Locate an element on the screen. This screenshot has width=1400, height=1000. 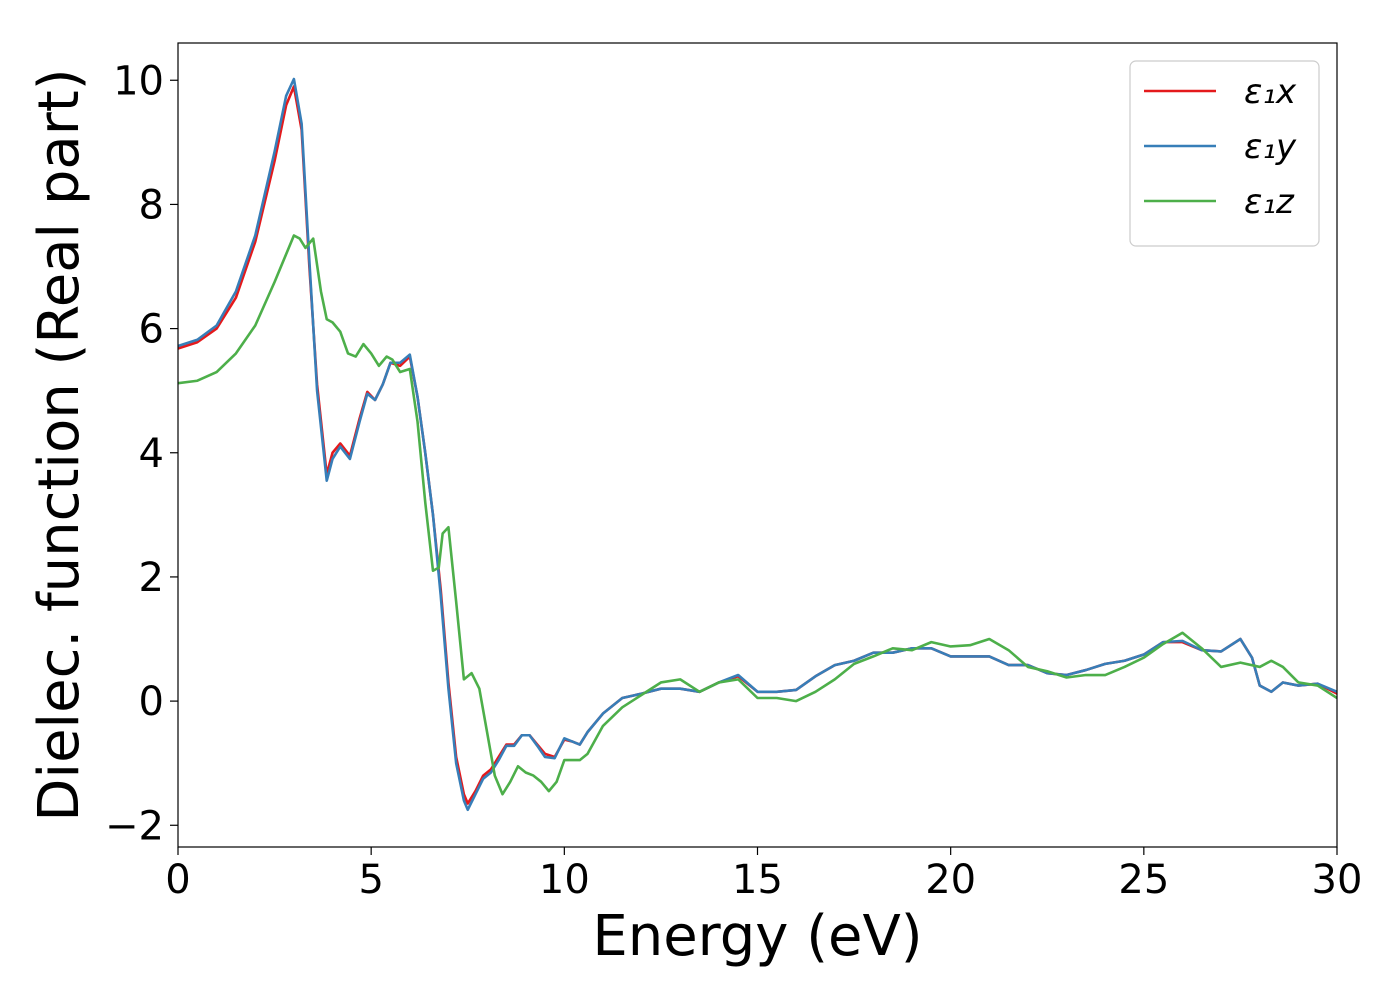
x-axis-ticks: 0 5 10 15 20 25 30 is located at coordinates (763, 875).